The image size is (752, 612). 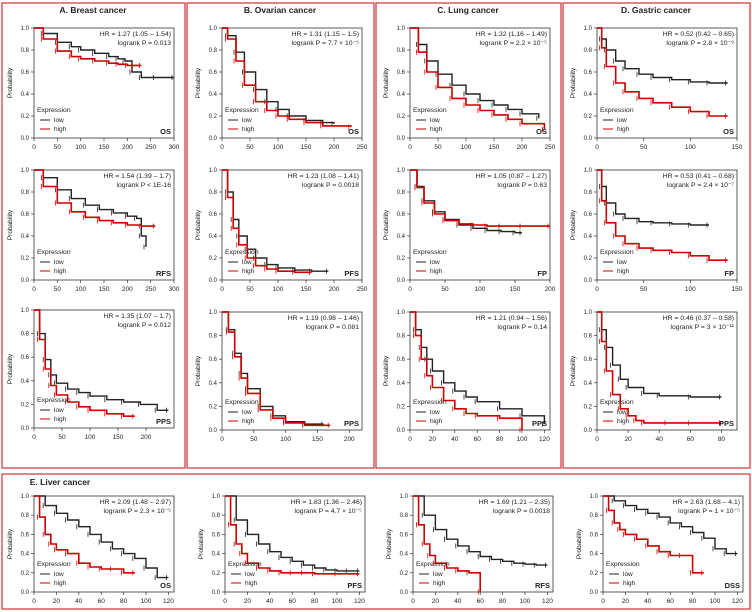 What do you see at coordinates (174, 289) in the screenshot?
I see `x-tick-label: 300` at bounding box center [174, 289].